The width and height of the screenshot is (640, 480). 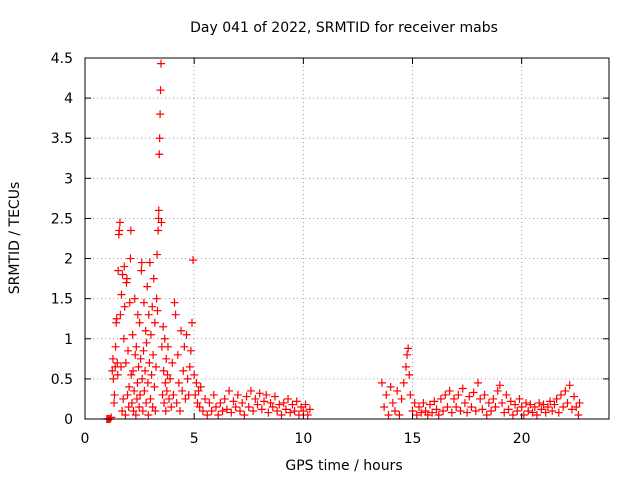 I want to click on y-tick-labels: 0 0.5 1 1.5 2 2.5 3 3.5 4 4.5, so click(x=62, y=239).